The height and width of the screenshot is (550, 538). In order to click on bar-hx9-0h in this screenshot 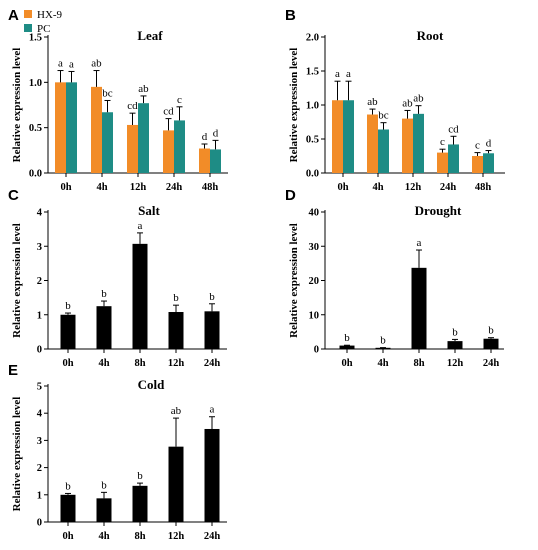, I will do `click(60, 127)`.